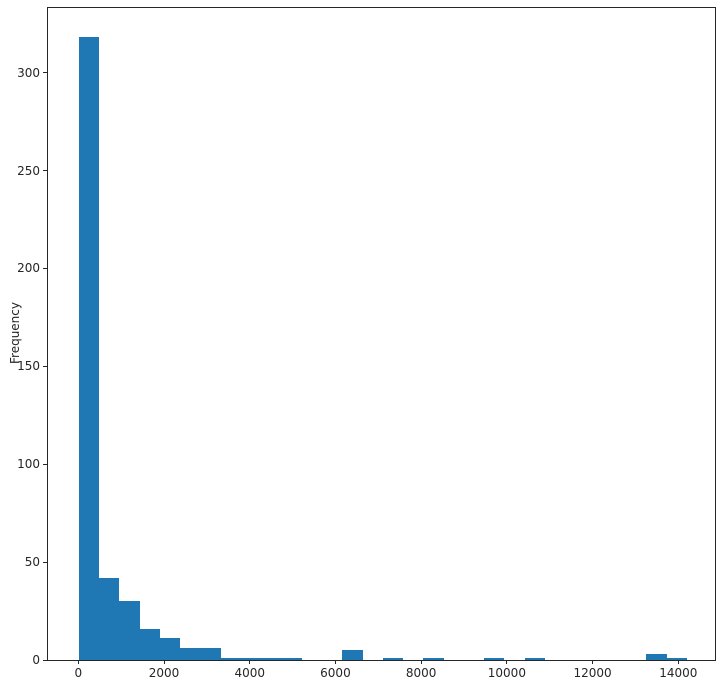 The image size is (723, 683). Describe the element at coordinates (421, 673) in the screenshot. I see `x-tick-label: 8000` at that location.